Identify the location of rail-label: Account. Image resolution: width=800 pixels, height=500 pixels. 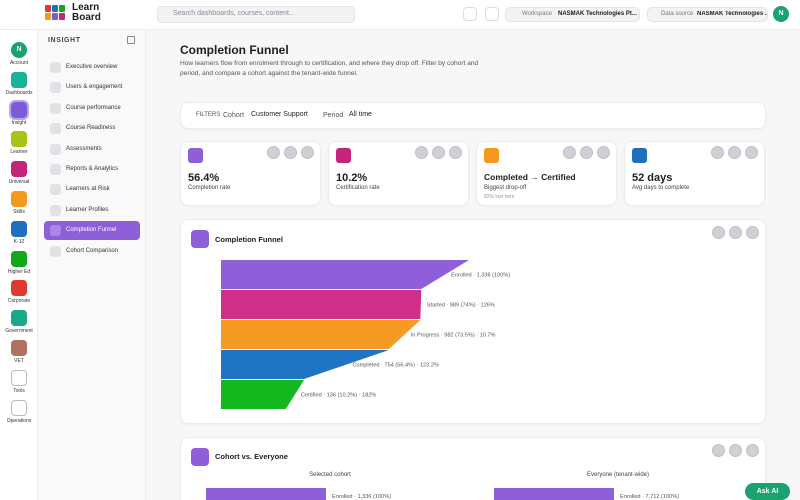
(19, 63).